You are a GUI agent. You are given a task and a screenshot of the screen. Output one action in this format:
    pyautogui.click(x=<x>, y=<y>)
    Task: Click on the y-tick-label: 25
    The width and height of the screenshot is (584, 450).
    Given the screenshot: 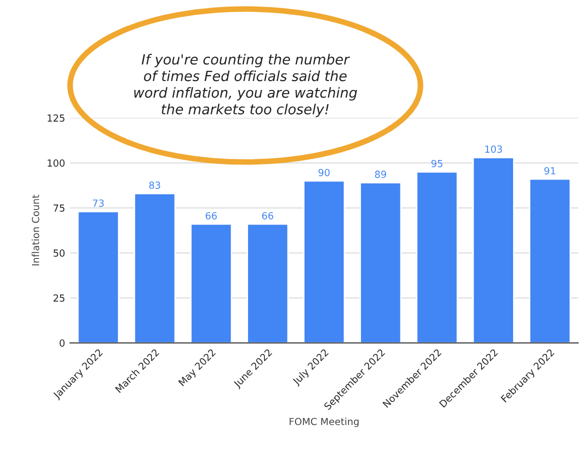 What is the action you would take?
    pyautogui.click(x=59, y=298)
    